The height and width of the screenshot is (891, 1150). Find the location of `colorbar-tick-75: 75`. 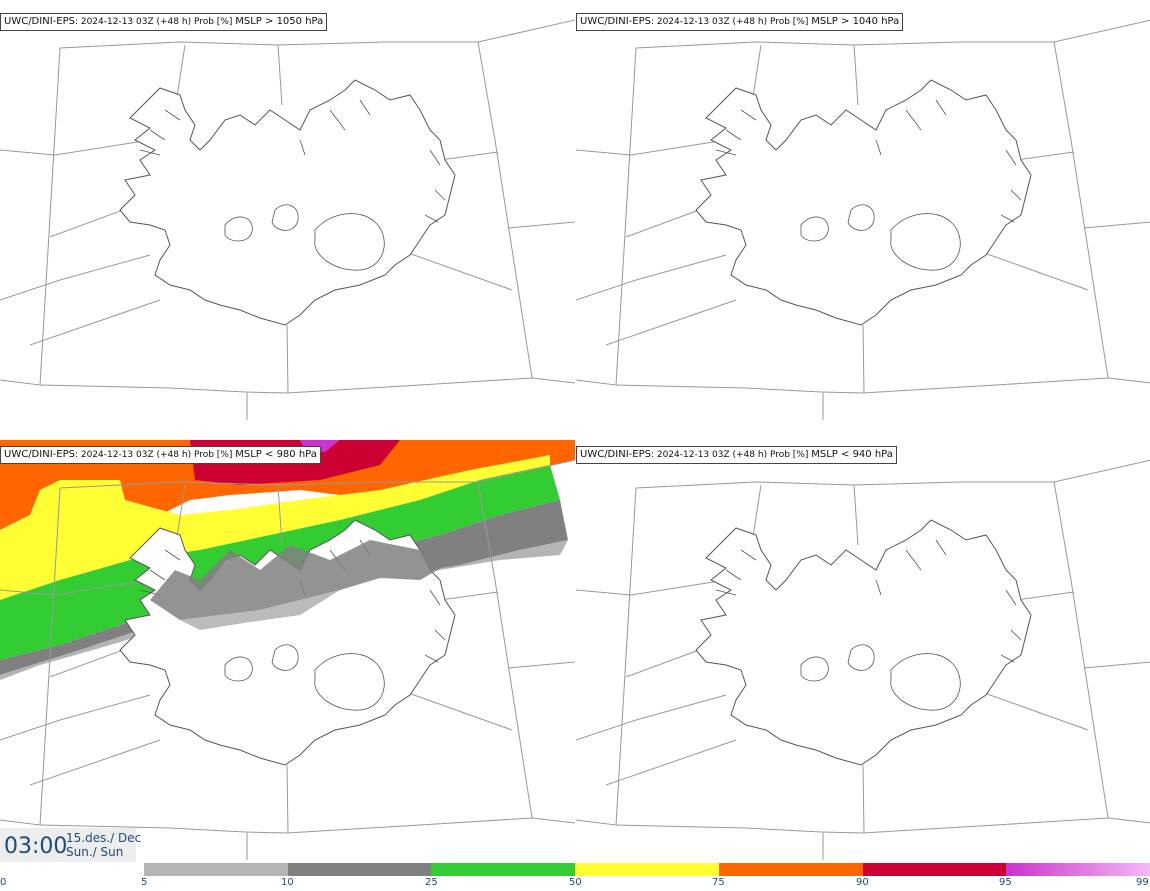

colorbar-tick-75: 75 is located at coordinates (718, 882).